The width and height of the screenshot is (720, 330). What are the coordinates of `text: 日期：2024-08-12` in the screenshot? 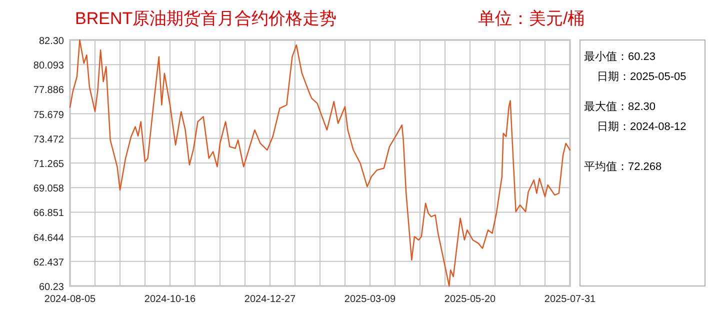 It's located at (641, 127).